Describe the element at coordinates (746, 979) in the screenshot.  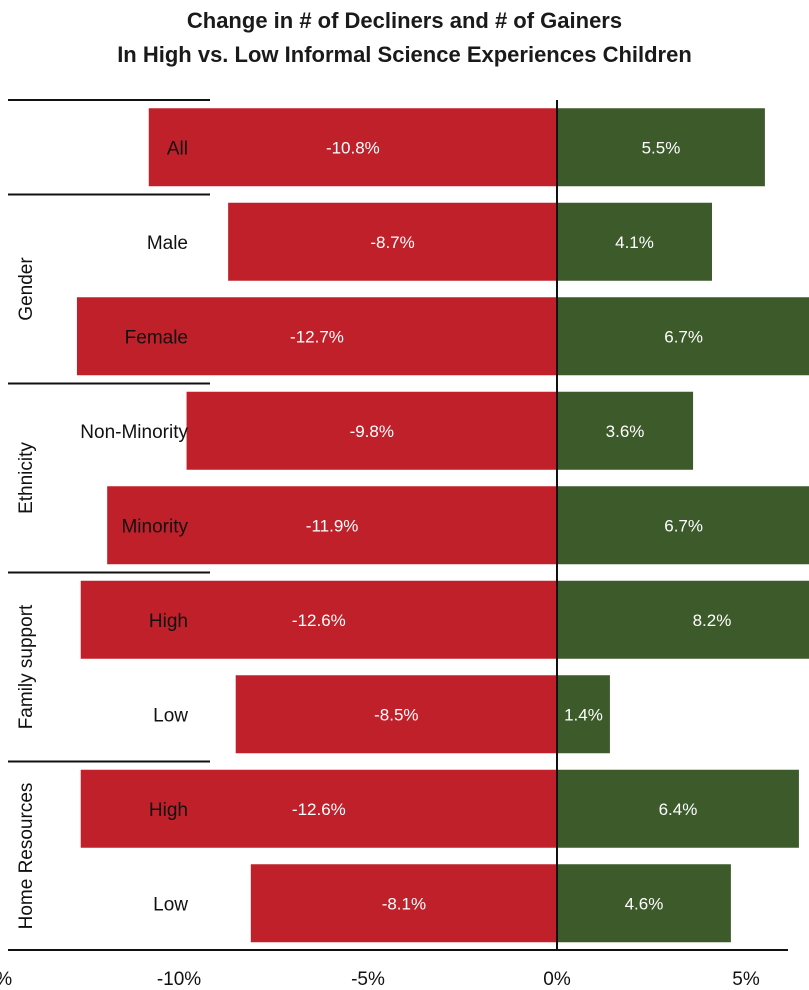
I see `x-tick-label: 5%` at that location.